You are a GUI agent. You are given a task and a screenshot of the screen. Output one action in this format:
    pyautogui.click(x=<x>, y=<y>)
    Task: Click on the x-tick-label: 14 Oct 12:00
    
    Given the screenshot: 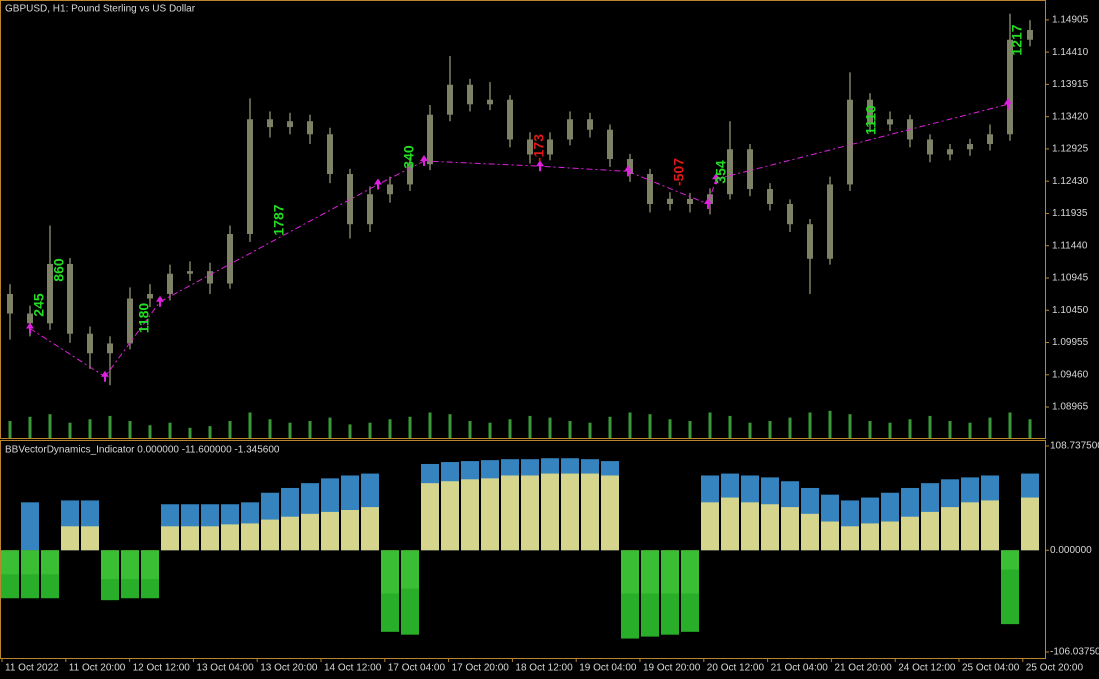 What is the action you would take?
    pyautogui.click(x=353, y=668)
    